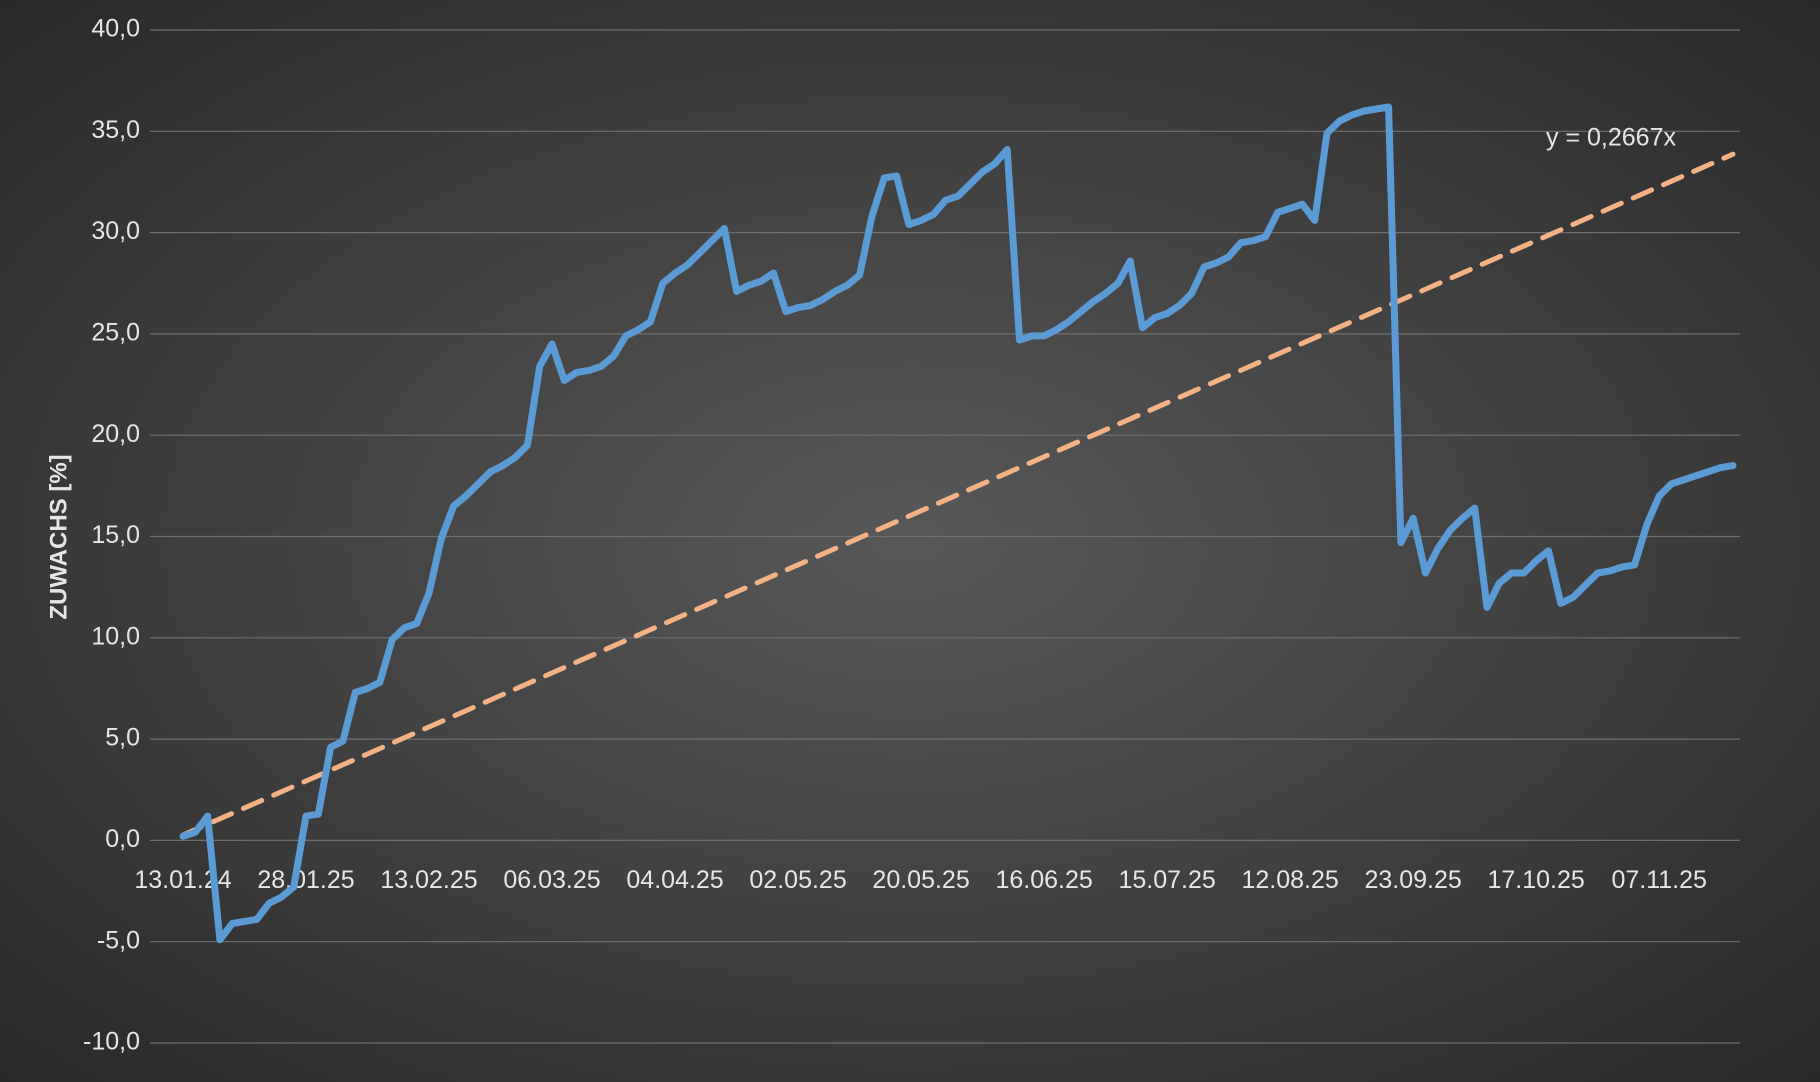  What do you see at coordinates (115, 231) in the screenshot?
I see `y-tick-label: 30,0` at bounding box center [115, 231].